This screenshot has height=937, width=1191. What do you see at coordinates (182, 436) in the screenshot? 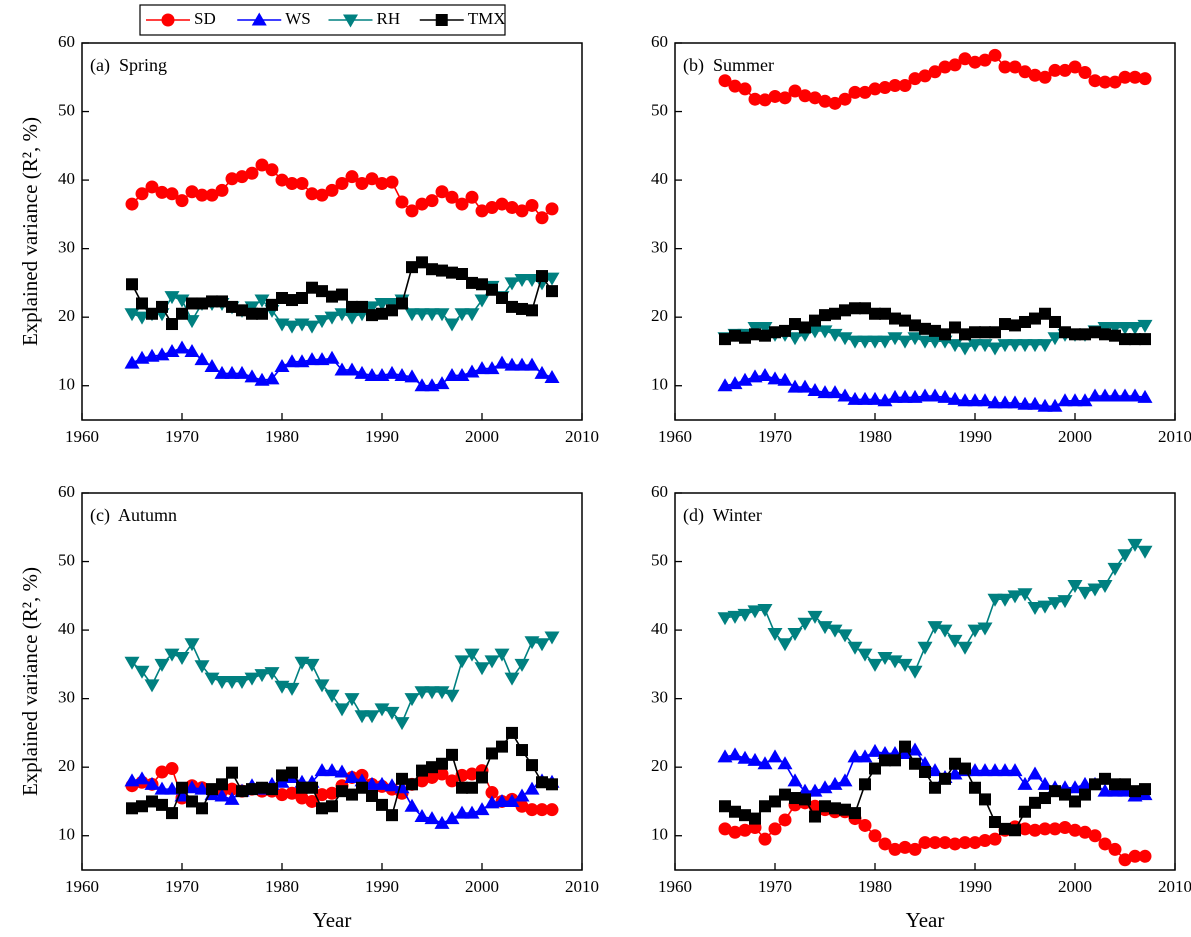
I see `x-tick-label: 1970` at bounding box center [182, 436].